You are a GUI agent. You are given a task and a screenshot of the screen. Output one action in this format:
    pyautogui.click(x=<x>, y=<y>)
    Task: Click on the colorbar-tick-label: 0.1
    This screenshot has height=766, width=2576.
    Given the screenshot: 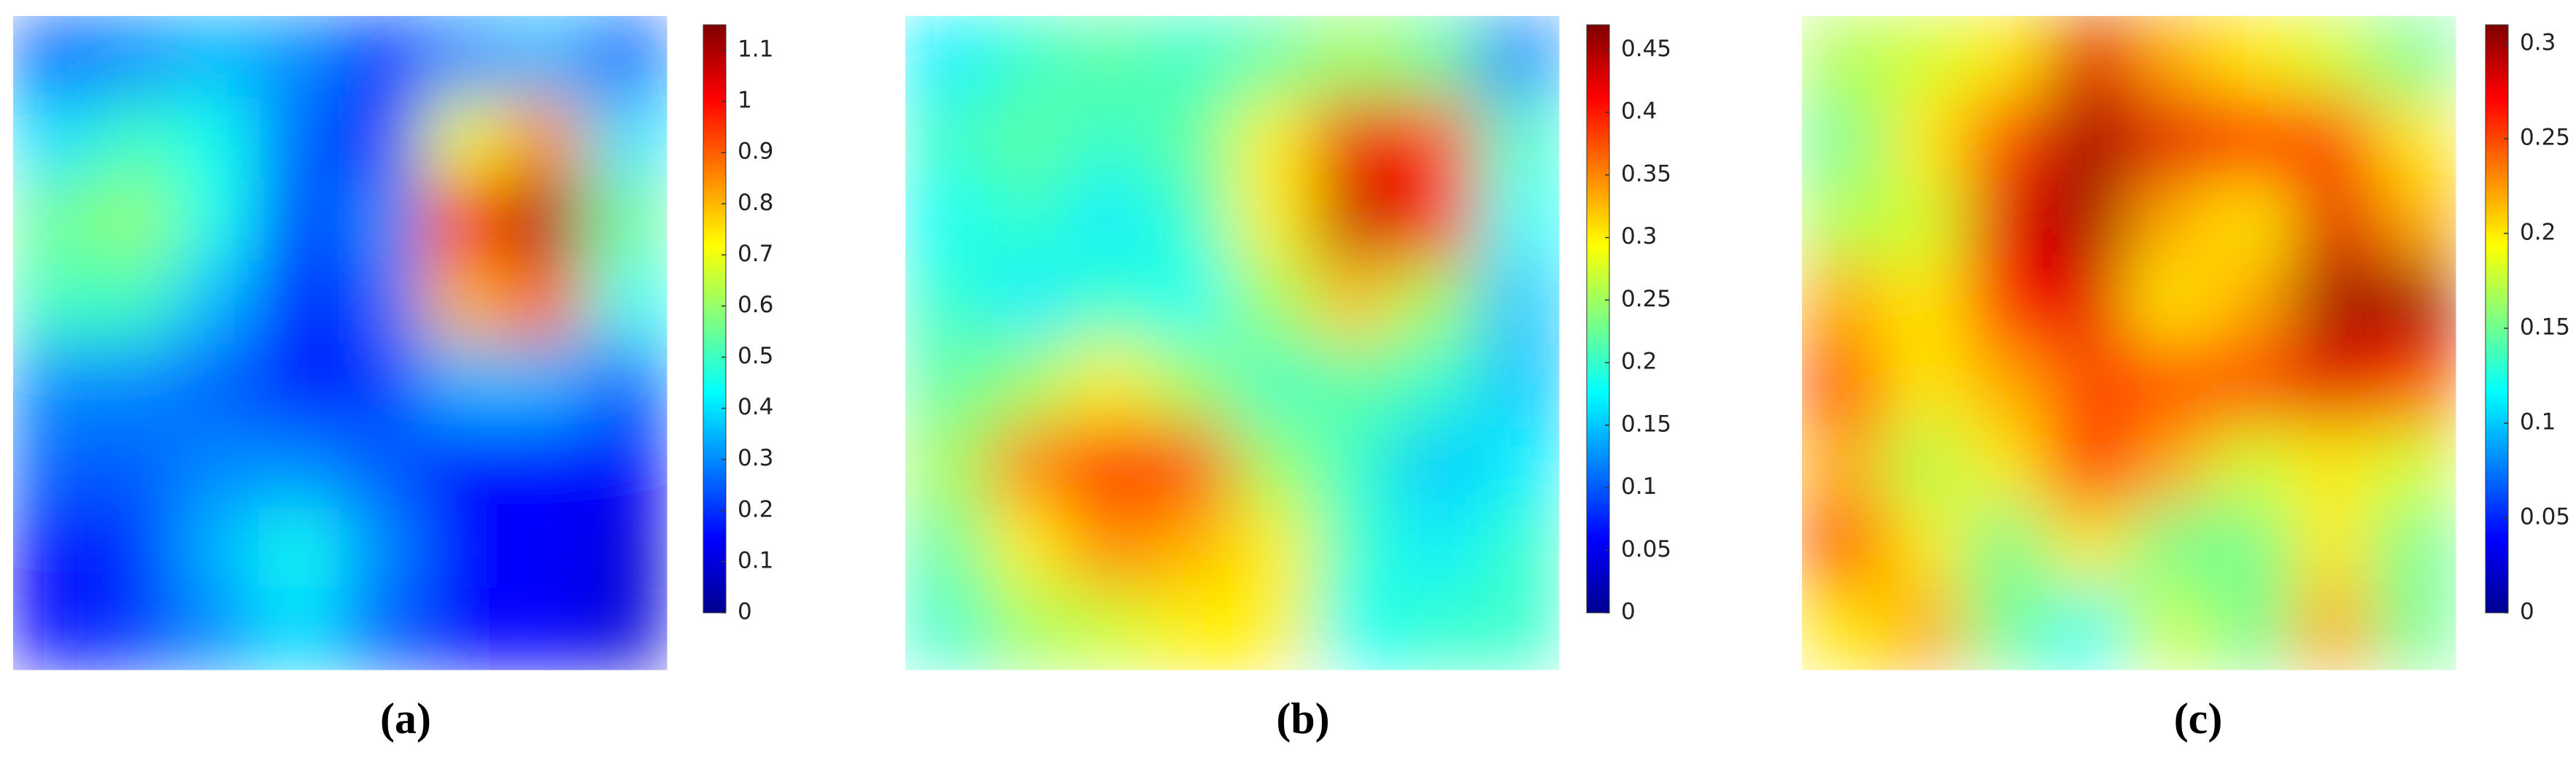 What is the action you would take?
    pyautogui.click(x=2538, y=423)
    